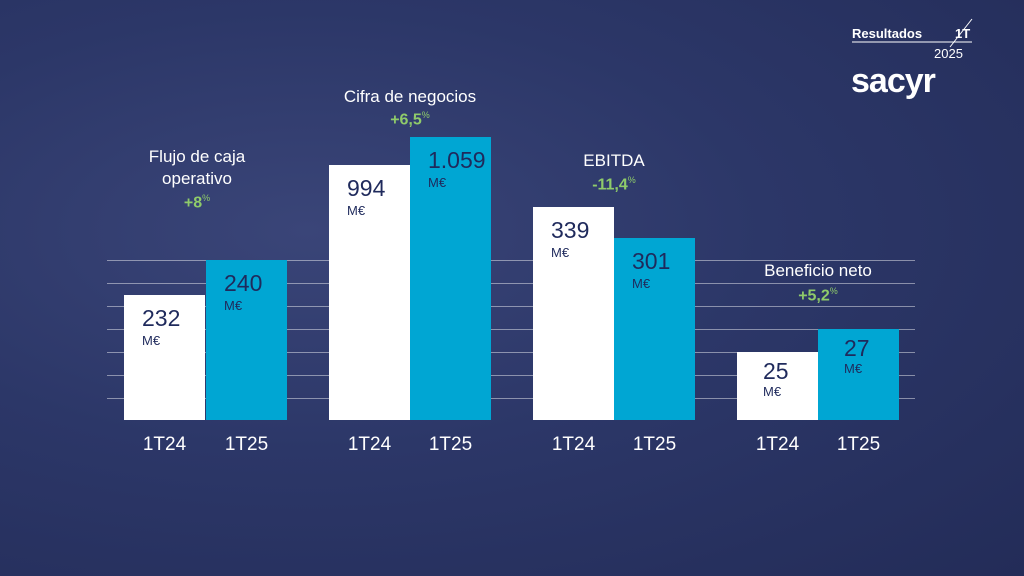 This screenshot has height=576, width=1024. What do you see at coordinates (573, 313) in the screenshot?
I see `bar: 339 M€` at bounding box center [573, 313].